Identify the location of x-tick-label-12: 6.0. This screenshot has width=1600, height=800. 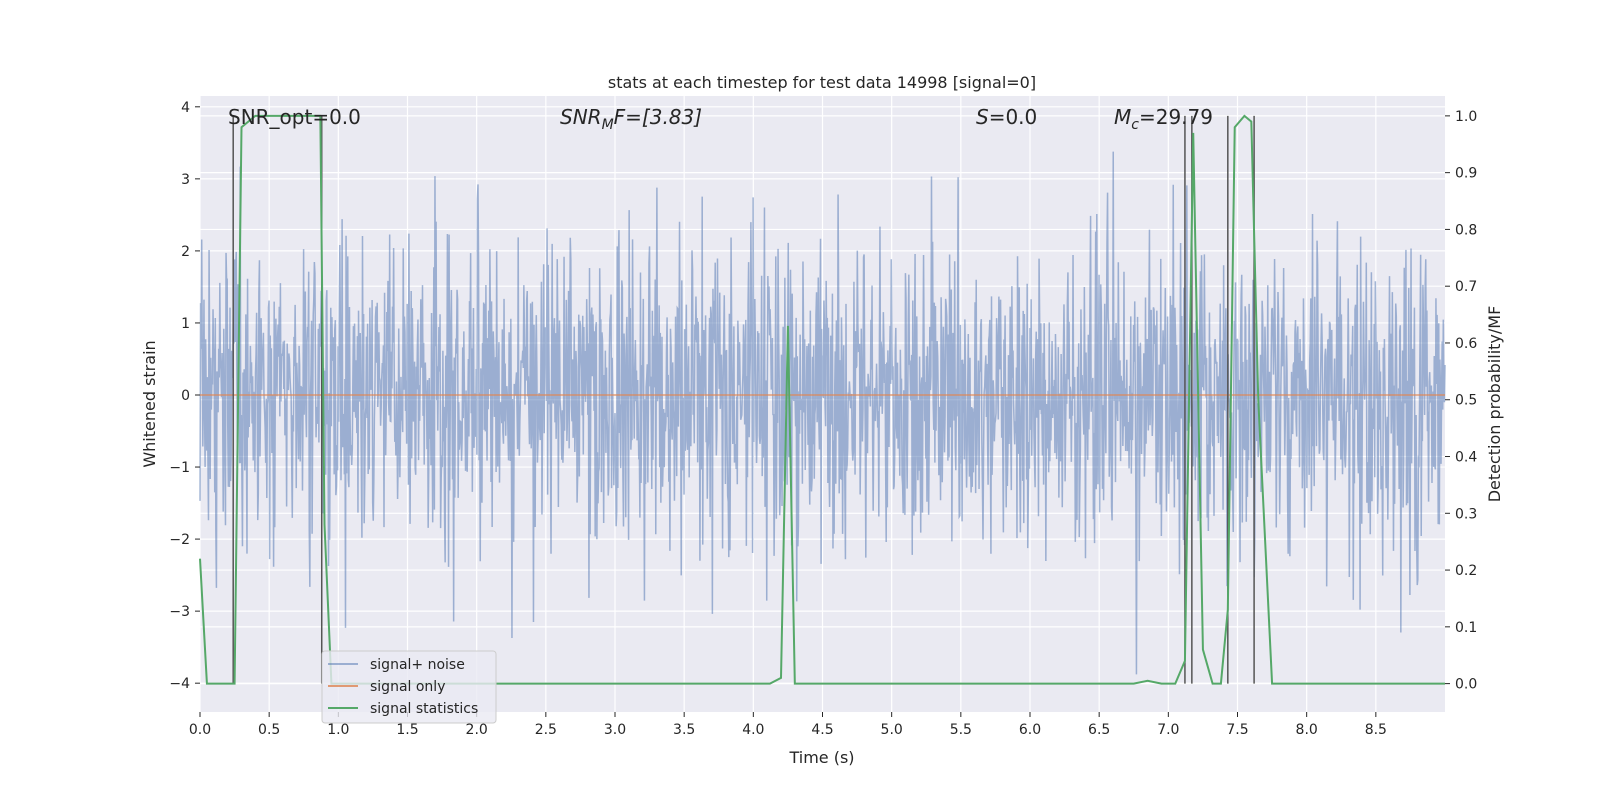
(1030, 730).